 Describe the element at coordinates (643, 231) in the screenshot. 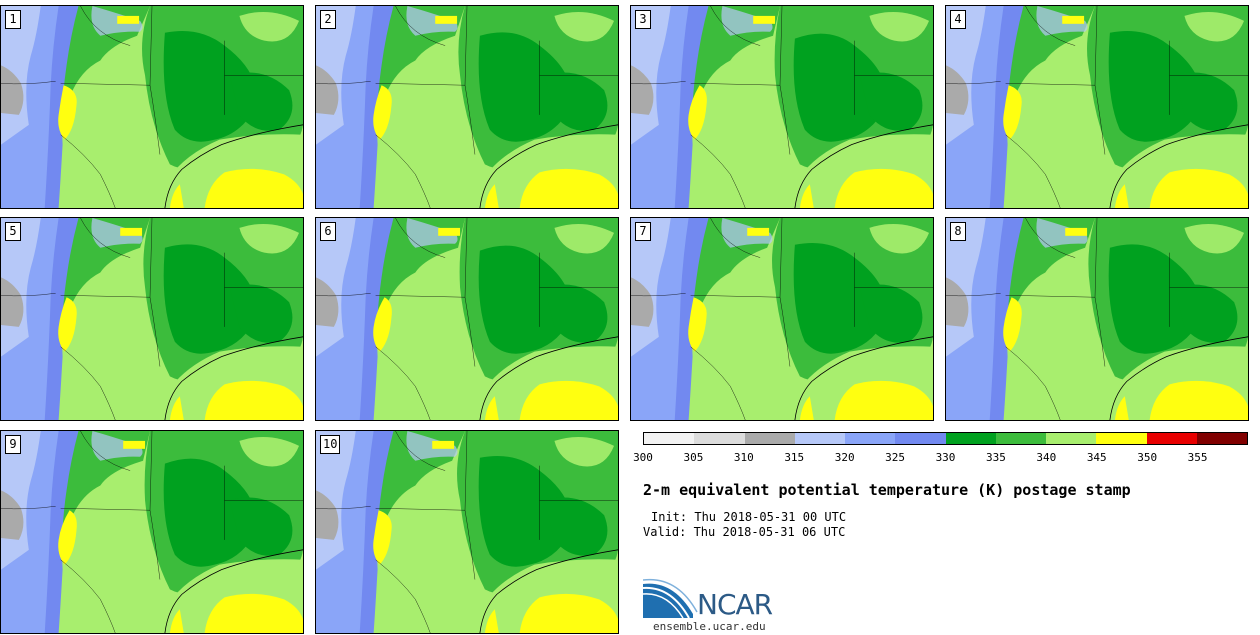

I see `member-number: 7` at that location.